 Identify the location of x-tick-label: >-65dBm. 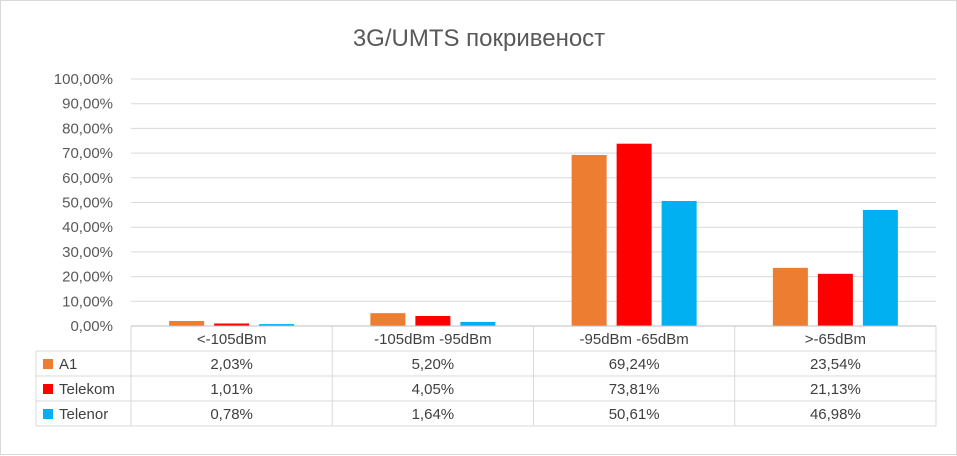
(835, 339).